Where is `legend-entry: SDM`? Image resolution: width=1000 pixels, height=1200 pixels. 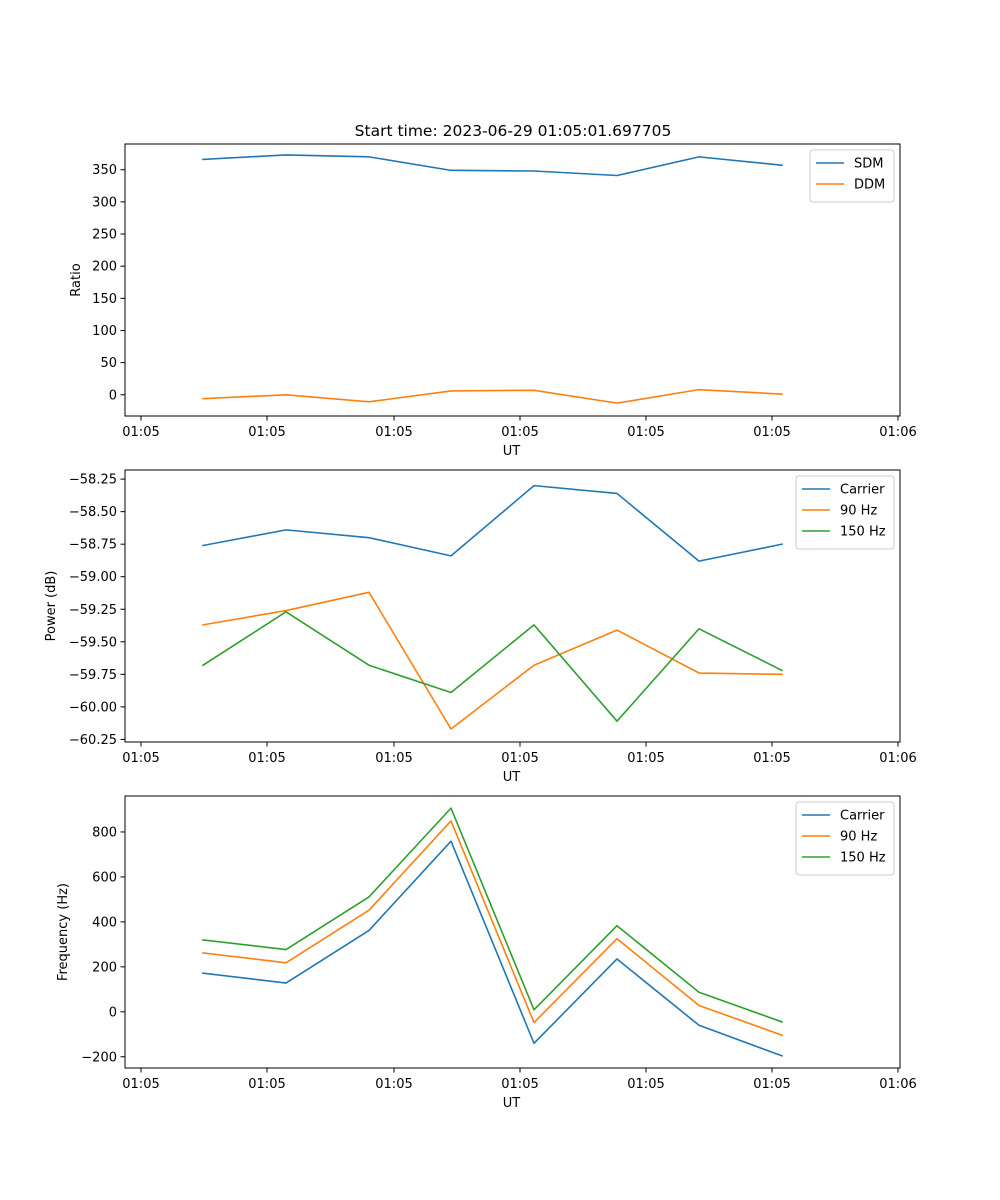 legend-entry: SDM is located at coordinates (868, 164).